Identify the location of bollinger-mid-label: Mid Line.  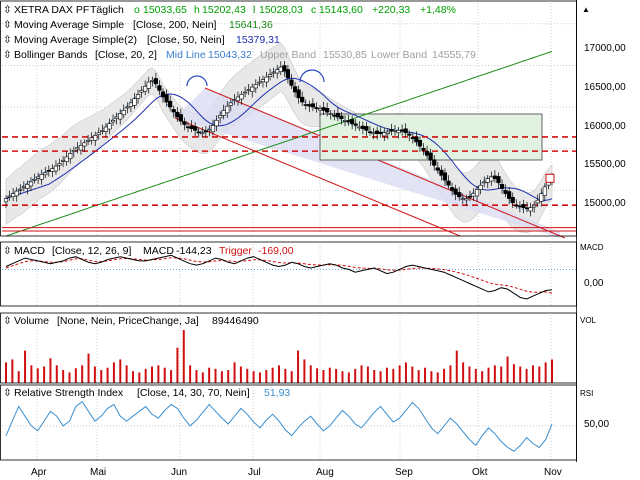
(186, 55).